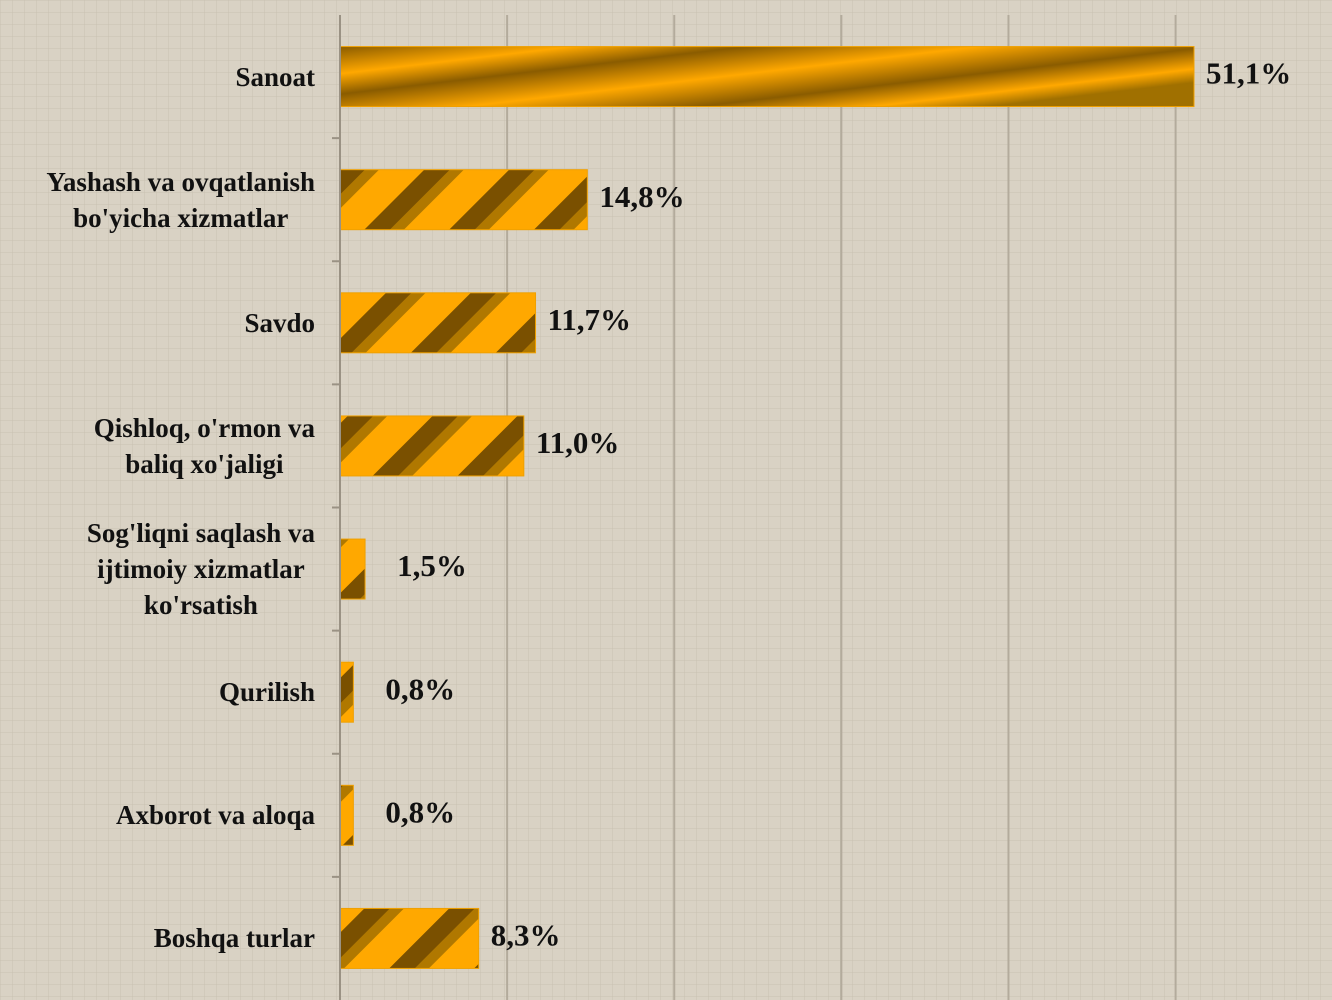 The width and height of the screenshot is (1332, 1000). What do you see at coordinates (641, 196) in the screenshot?
I see `value-label: 14,8%` at bounding box center [641, 196].